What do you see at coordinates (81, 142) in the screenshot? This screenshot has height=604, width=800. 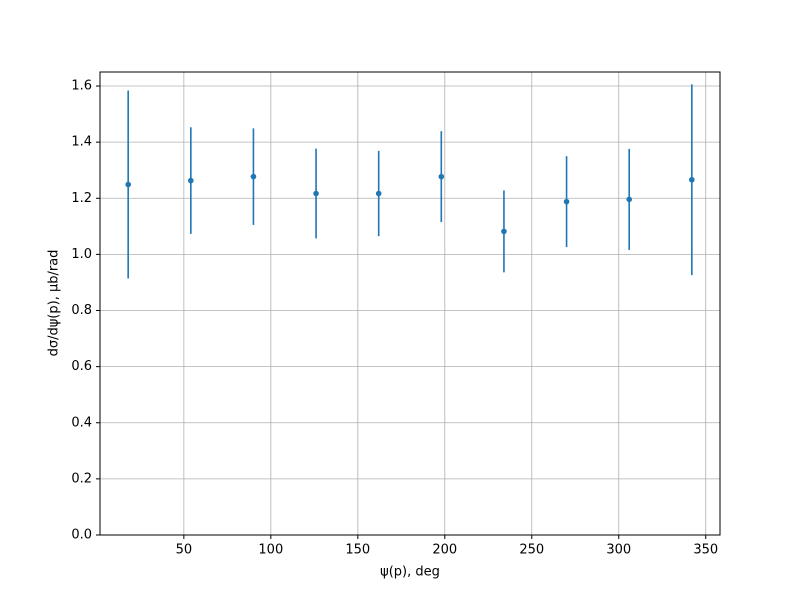 I see `y-tick-label: 1.4` at bounding box center [81, 142].